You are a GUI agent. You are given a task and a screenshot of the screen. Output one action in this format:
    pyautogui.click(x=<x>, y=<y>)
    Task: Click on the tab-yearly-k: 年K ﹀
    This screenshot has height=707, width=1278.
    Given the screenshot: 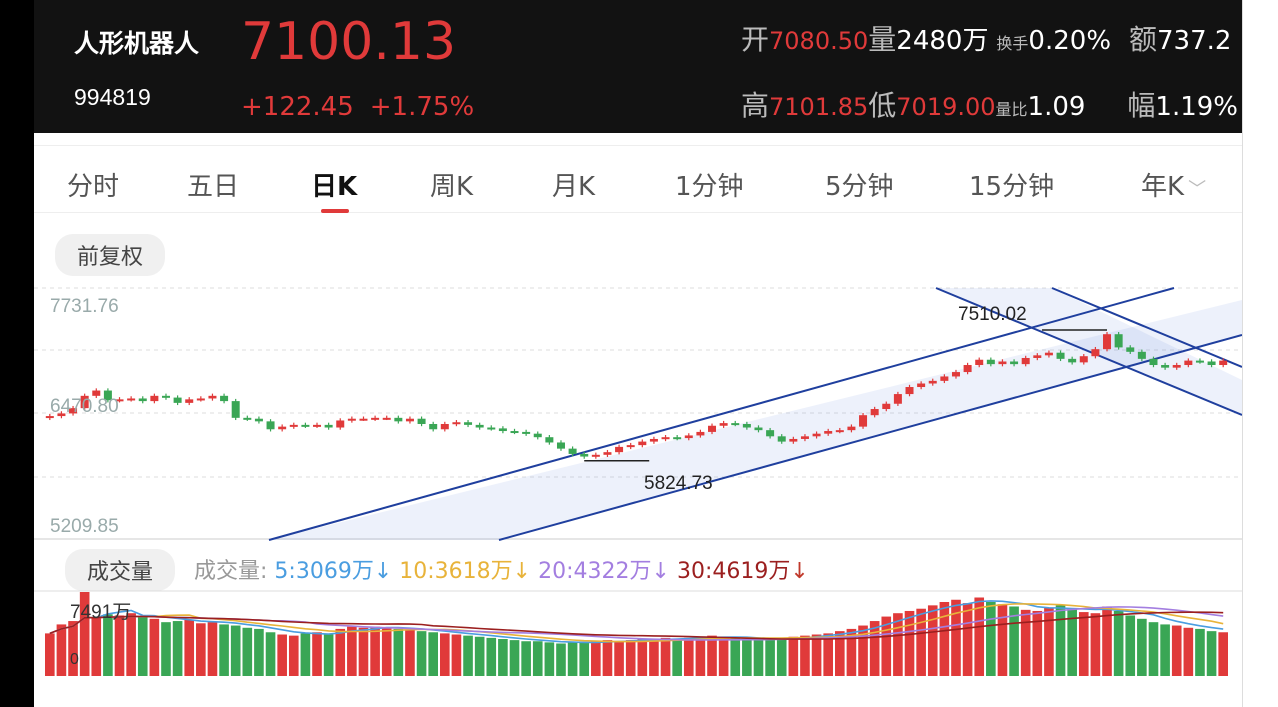 What is the action you would take?
    pyautogui.click(x=1173, y=184)
    